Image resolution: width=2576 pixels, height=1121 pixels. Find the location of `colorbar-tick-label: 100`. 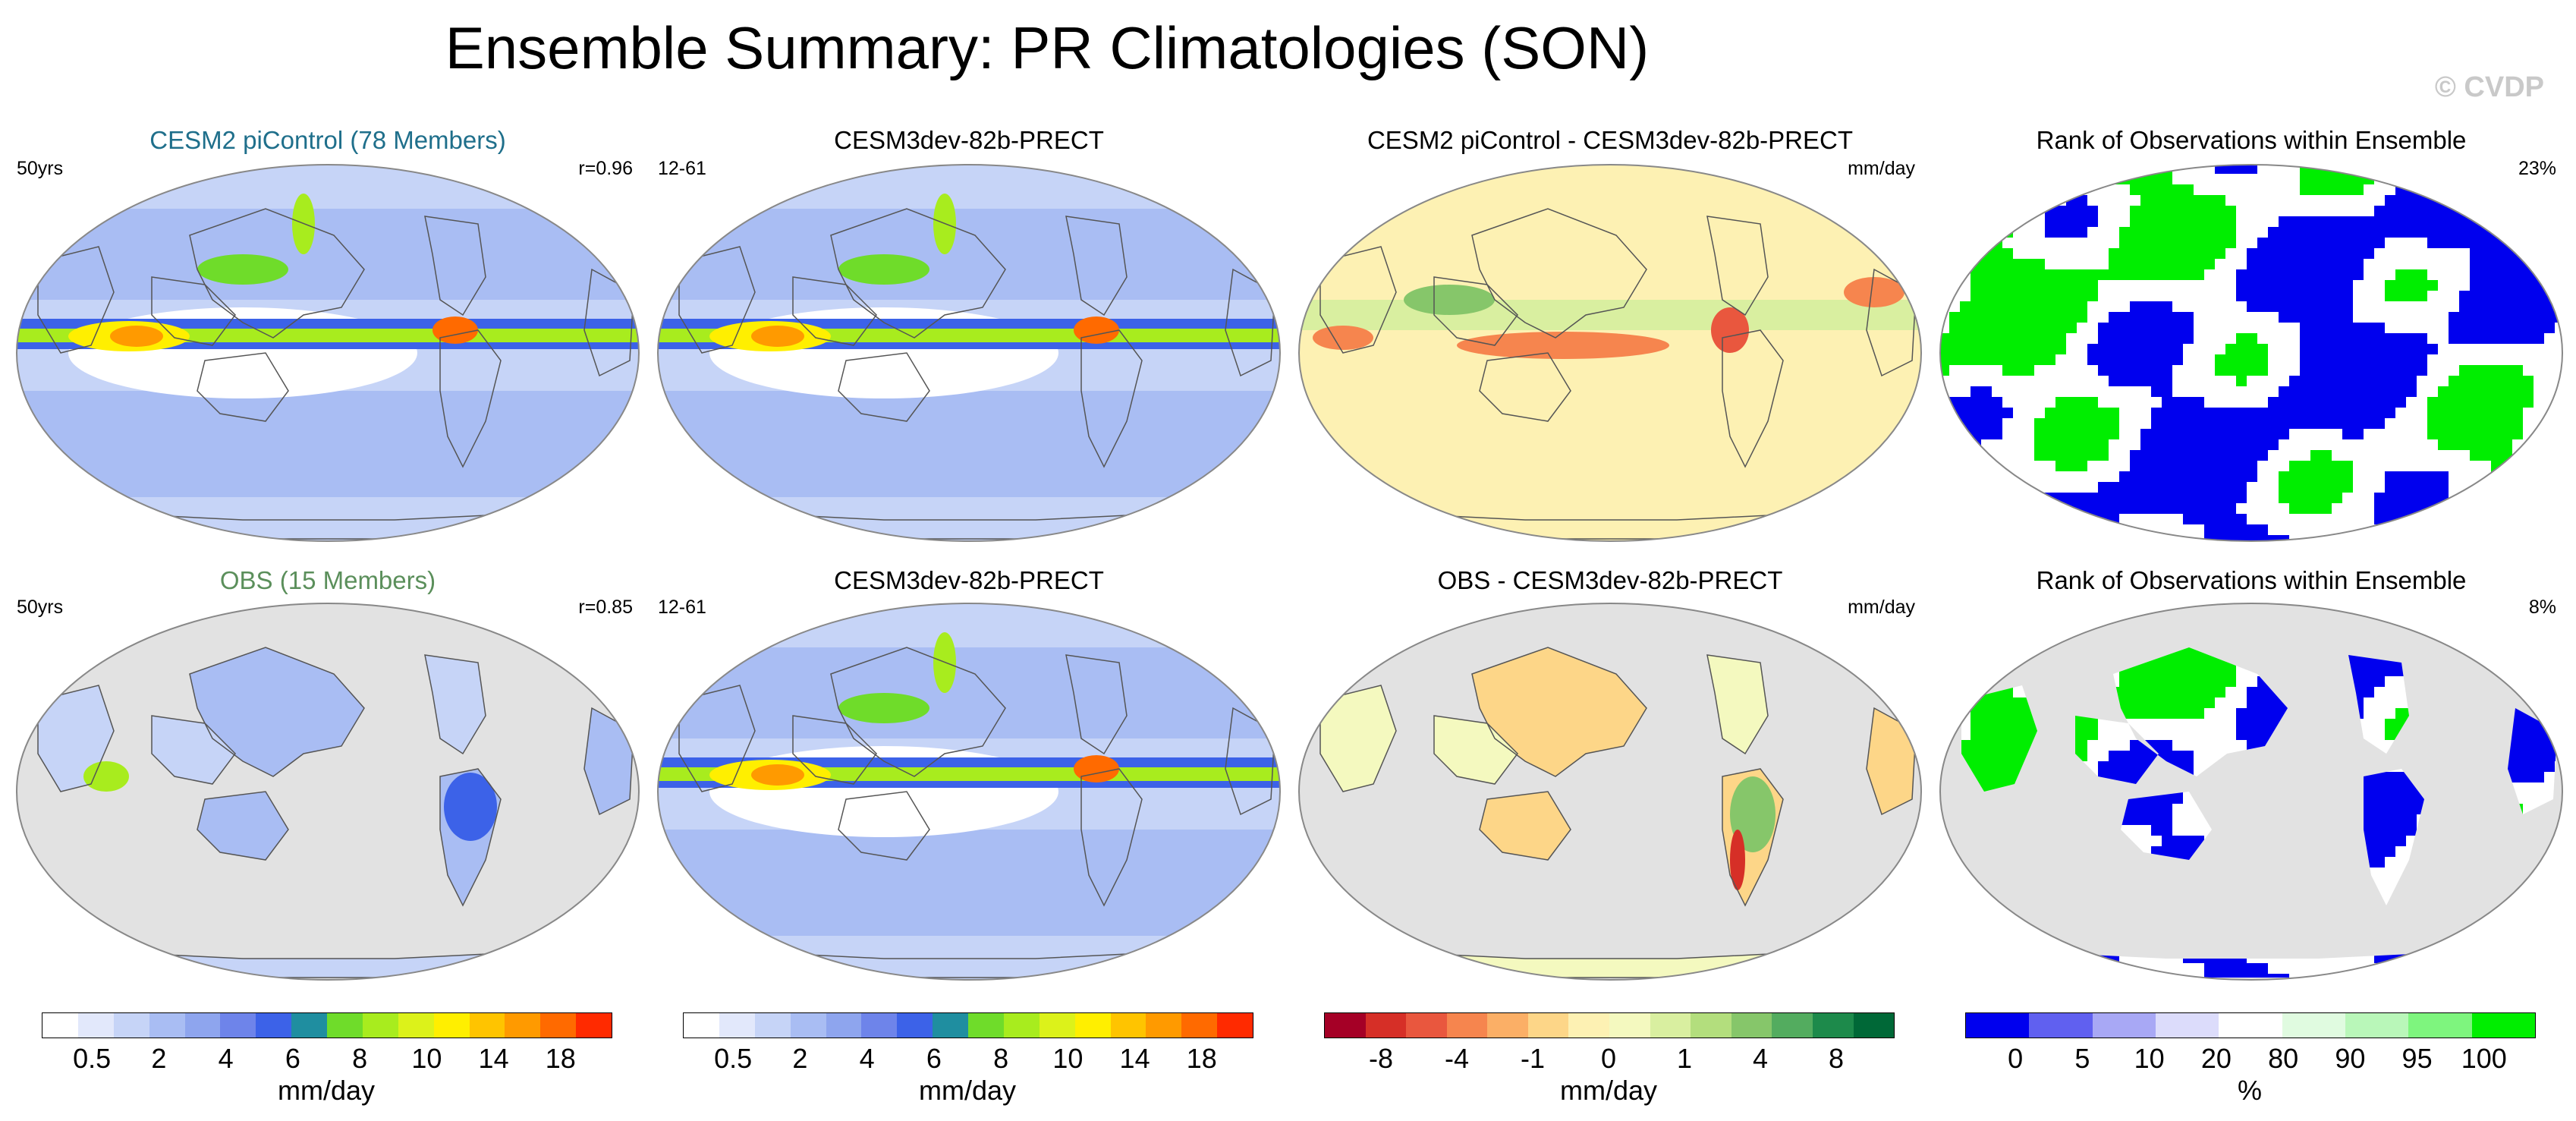

colorbar-tick-label: 100 is located at coordinates (2484, 1058).